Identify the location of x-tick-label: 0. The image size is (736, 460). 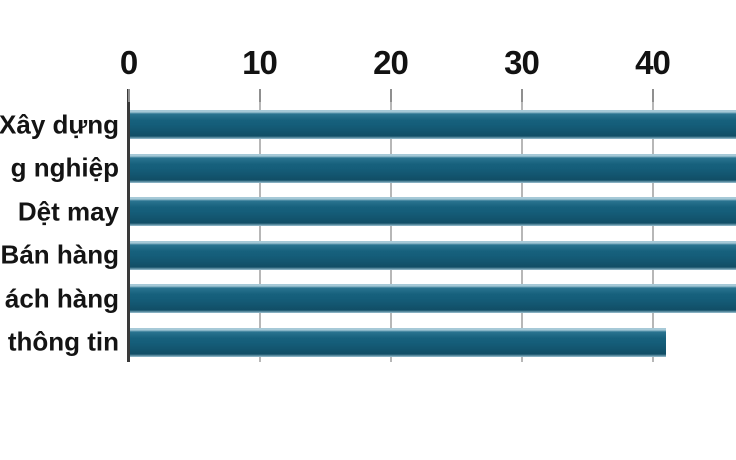
(128, 62).